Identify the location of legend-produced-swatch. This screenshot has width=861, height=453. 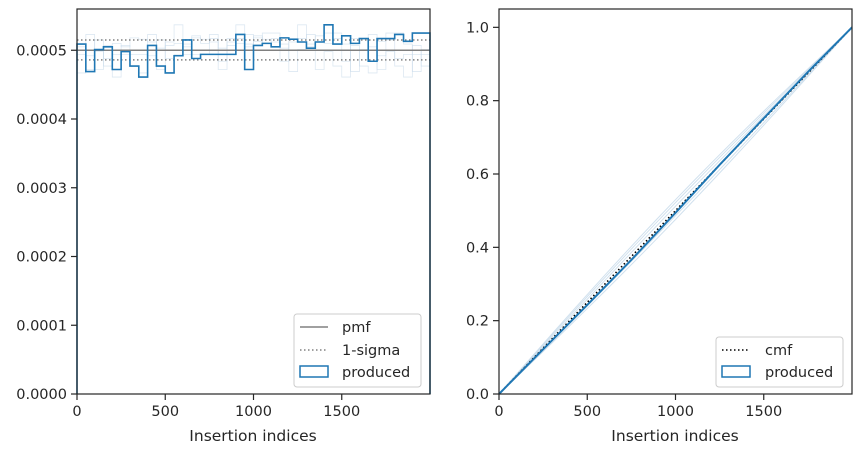
(314, 371).